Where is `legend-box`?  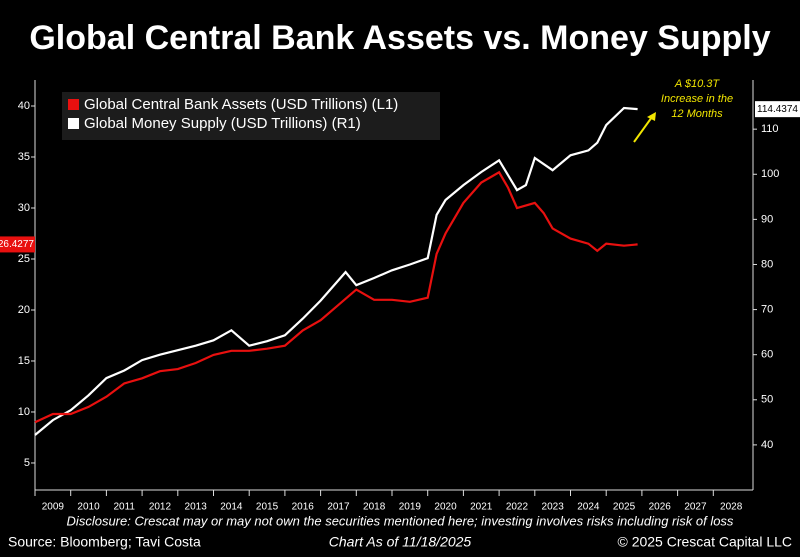
legend-box is located at coordinates (251, 116).